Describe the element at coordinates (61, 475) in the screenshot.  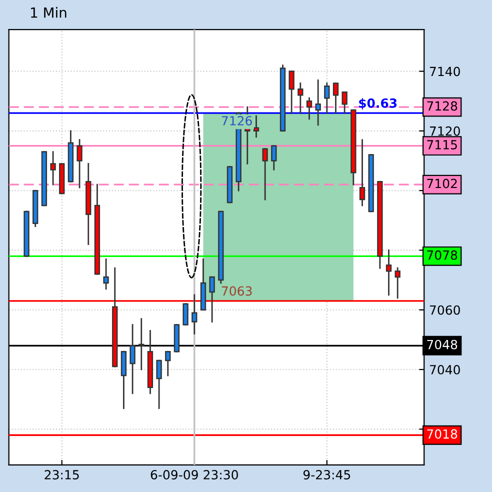
I see `x-tick-label: 23:15` at that location.